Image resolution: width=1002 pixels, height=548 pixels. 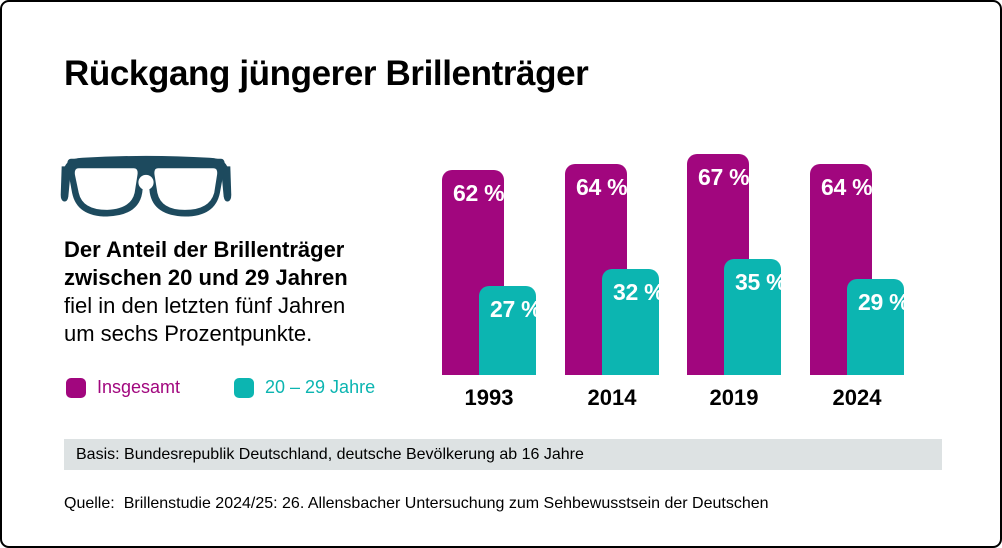 What do you see at coordinates (205, 305) in the screenshot?
I see `intro-line-3: fiel in den letzten fünf Jahren` at bounding box center [205, 305].